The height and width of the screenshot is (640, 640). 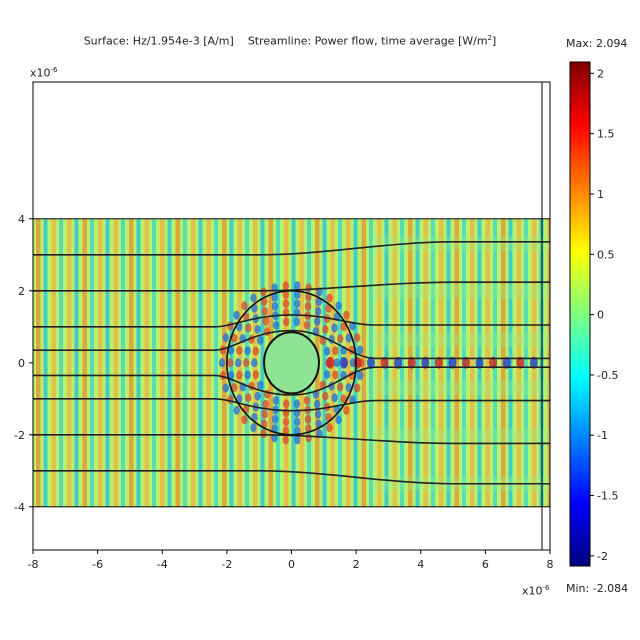 I want to click on colorbar-max-label: Max: 2.094, so click(x=597, y=43).